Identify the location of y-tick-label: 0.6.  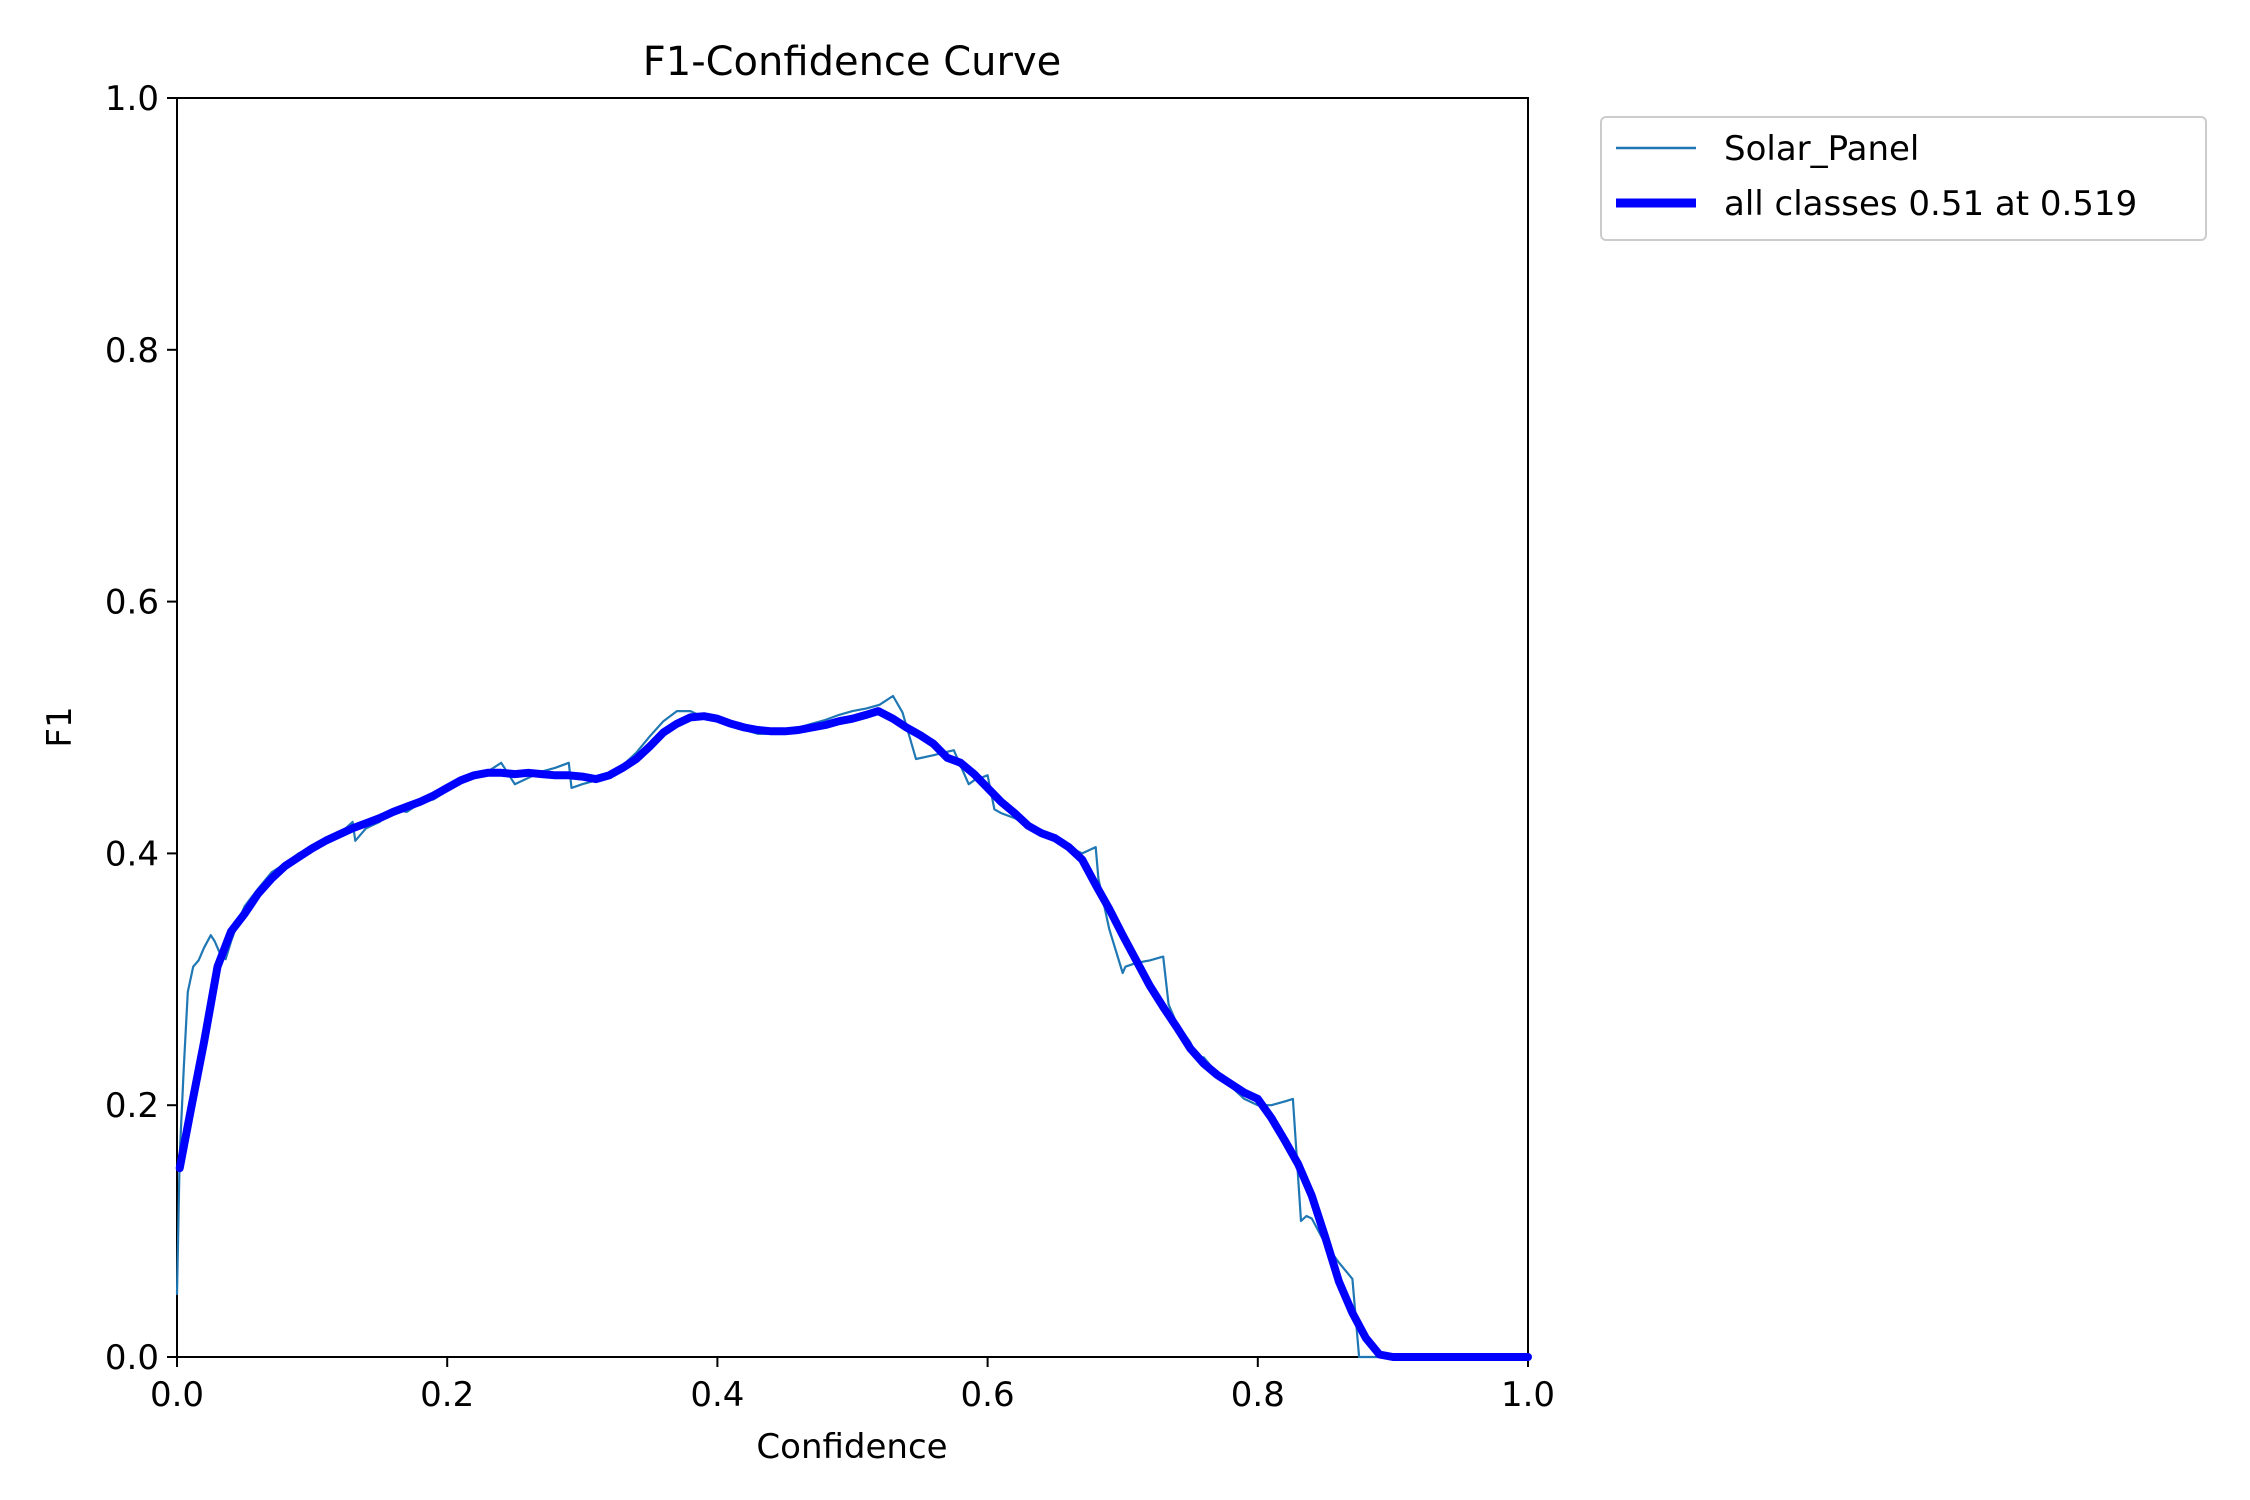
(132, 603).